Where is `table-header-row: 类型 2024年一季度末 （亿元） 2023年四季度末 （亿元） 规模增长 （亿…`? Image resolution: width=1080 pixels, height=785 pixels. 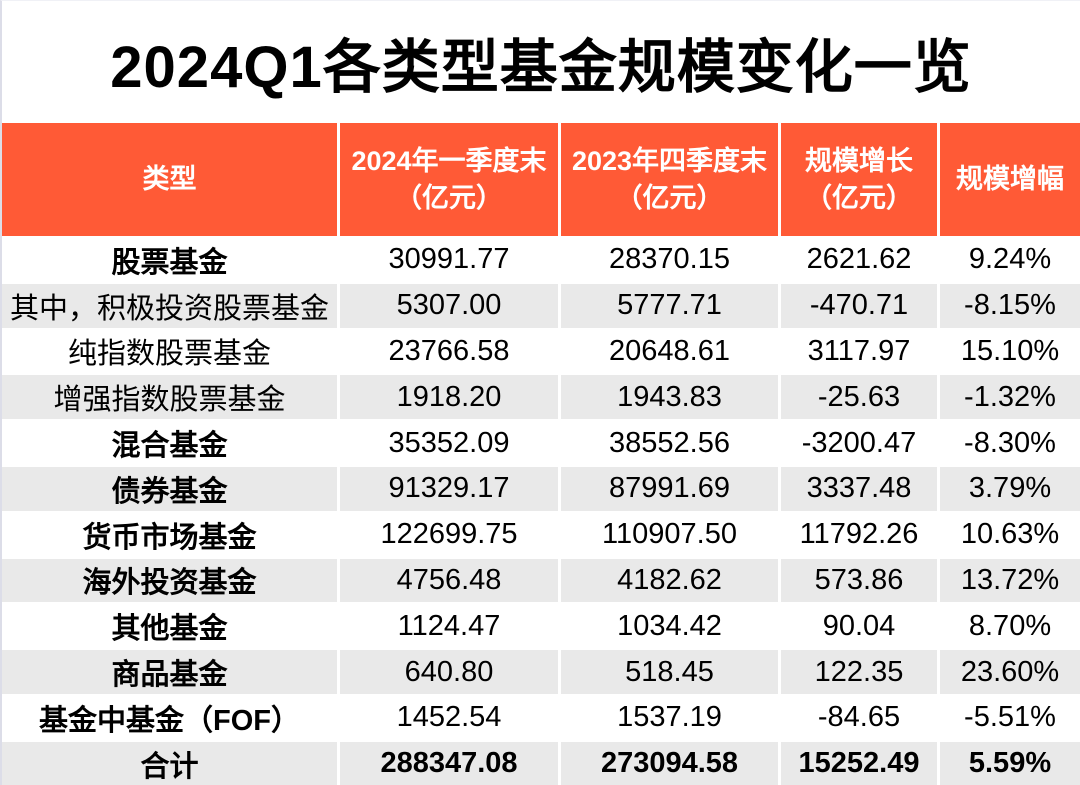
table-header-row: 类型 2024年一季度末 （亿元） 2023年四季度末 （亿元） 规模增长 （亿… is located at coordinates (541, 179).